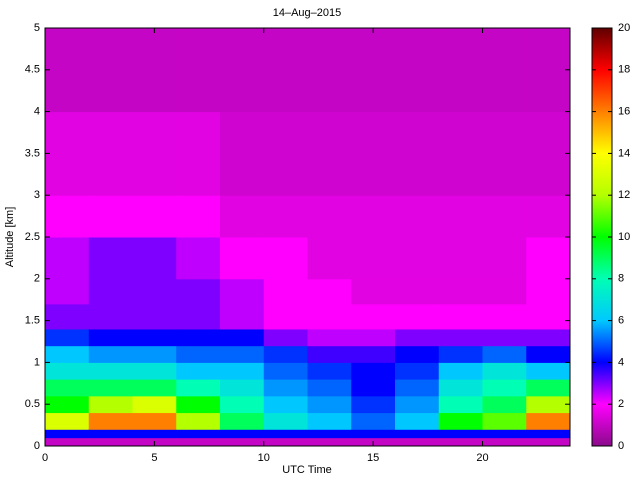 Image resolution: width=640 pixels, height=480 pixels. What do you see at coordinates (373, 458) in the screenshot?
I see `x-tick-label: 15` at bounding box center [373, 458].